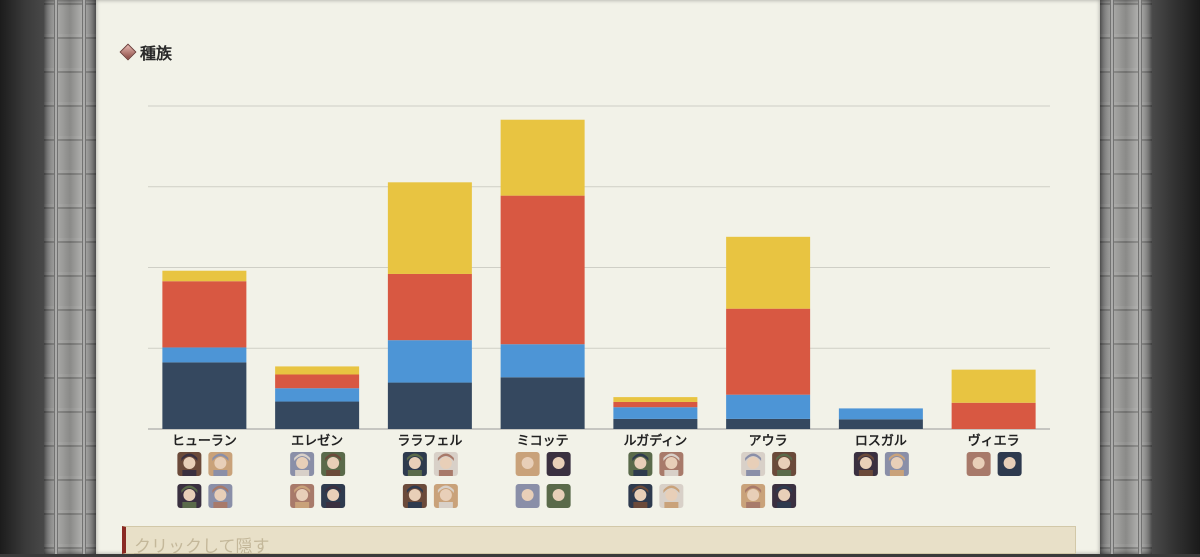 Image resolution: width=1200 pixels, height=557 pixels. What do you see at coordinates (156, 53) in the screenshot?
I see `section-title: 種族` at bounding box center [156, 53].